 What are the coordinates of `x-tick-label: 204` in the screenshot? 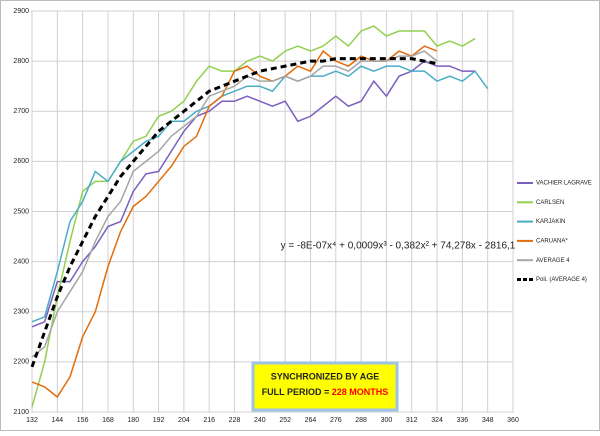 It's located at (184, 420).